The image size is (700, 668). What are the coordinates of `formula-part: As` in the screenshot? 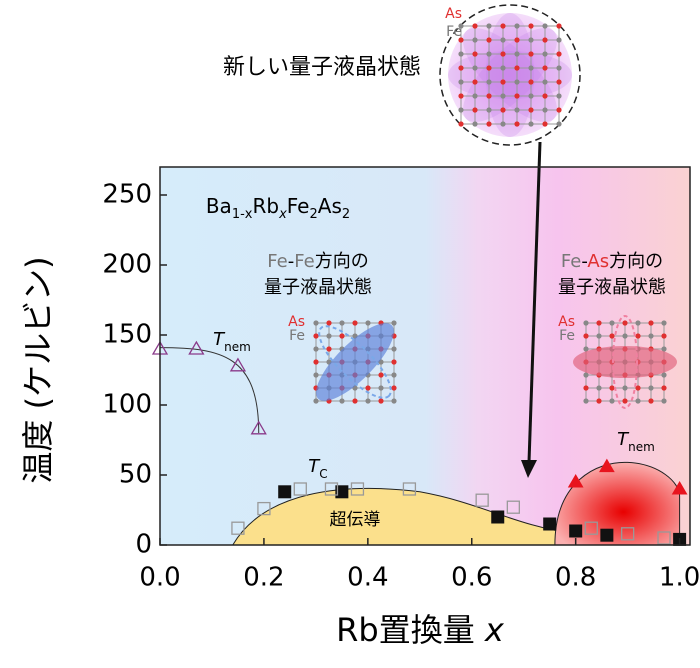 It's located at (330, 206).